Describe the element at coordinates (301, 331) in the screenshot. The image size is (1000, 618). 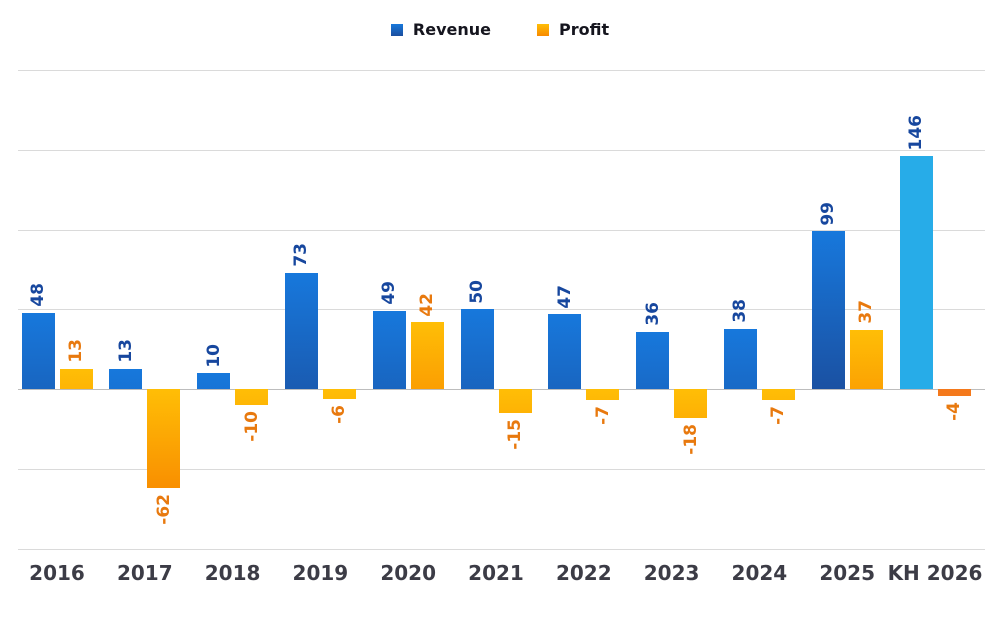
I see `bar-revenue-2019` at that location.